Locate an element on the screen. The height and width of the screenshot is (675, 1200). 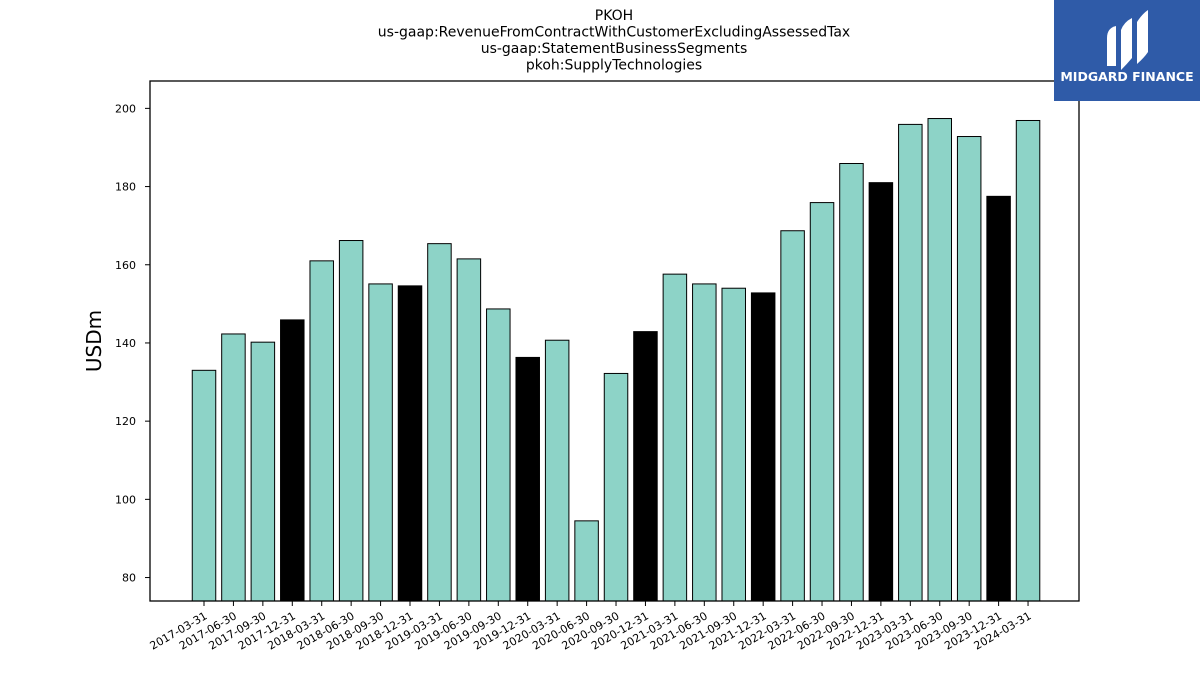
y-tick-label: 140 is located at coordinates (125, 343).